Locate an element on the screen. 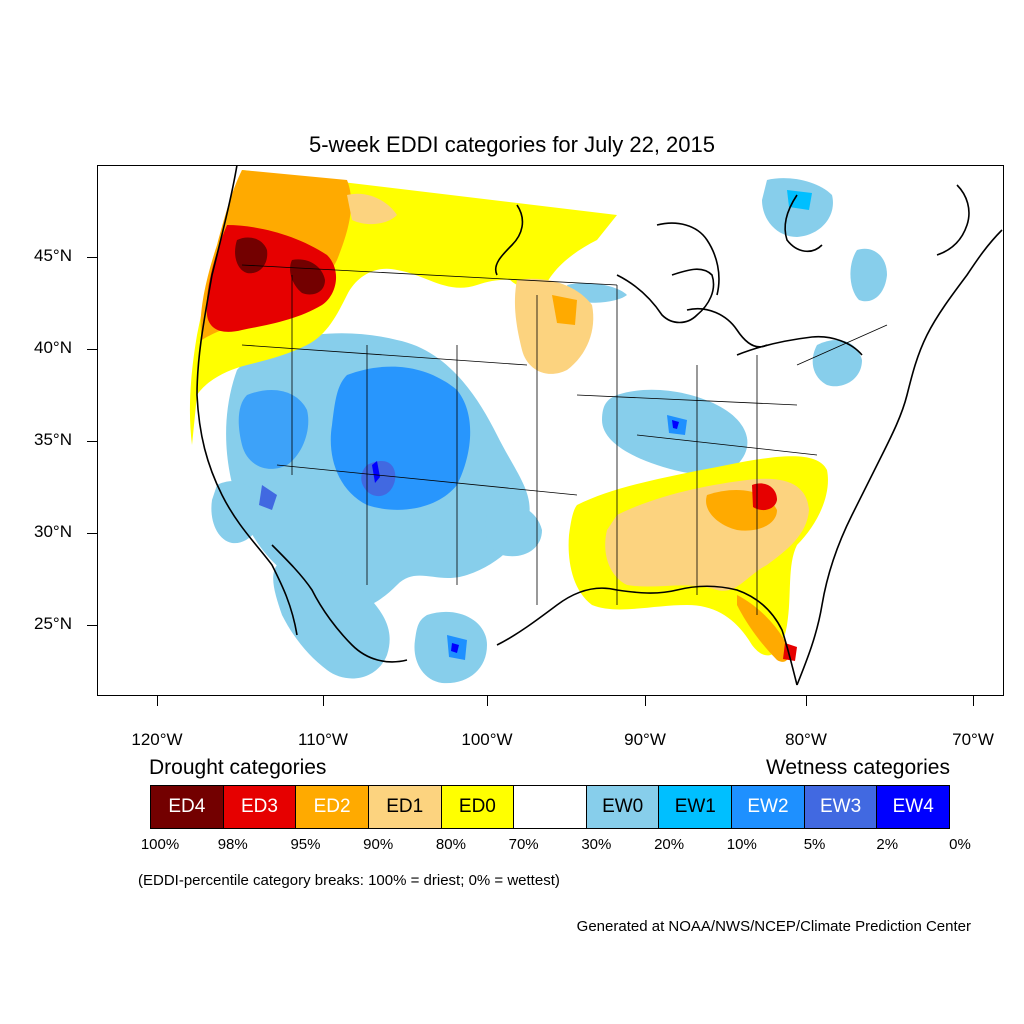  map-title: 5-week EDDI categories for July 22, 2015 is located at coordinates (512, 144).